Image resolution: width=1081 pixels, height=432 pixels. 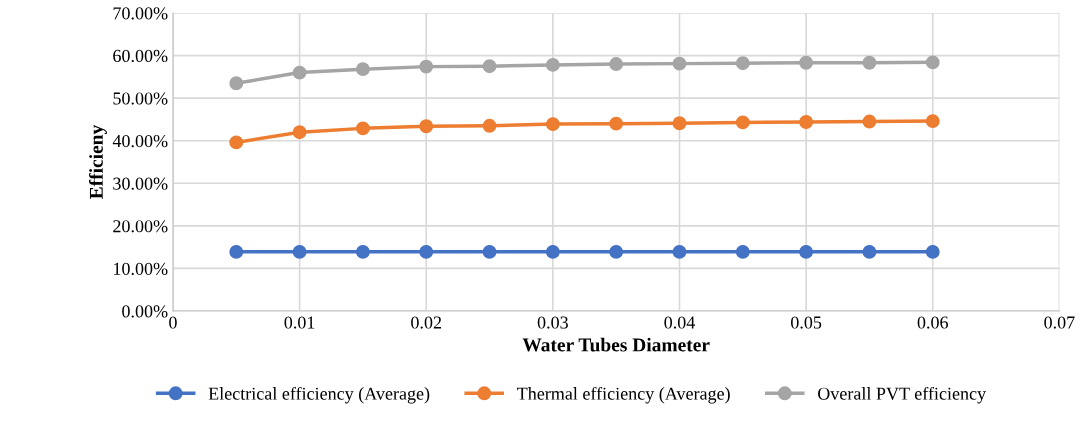 What do you see at coordinates (933, 322) in the screenshot?
I see `x-tick-label: 0.06` at bounding box center [933, 322].